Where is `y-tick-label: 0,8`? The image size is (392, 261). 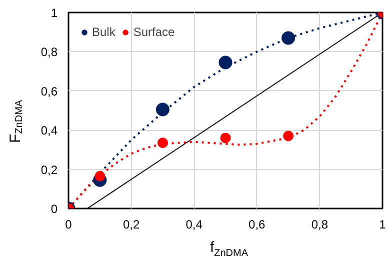 y-tick-label: 0,8 is located at coordinates (49, 52).